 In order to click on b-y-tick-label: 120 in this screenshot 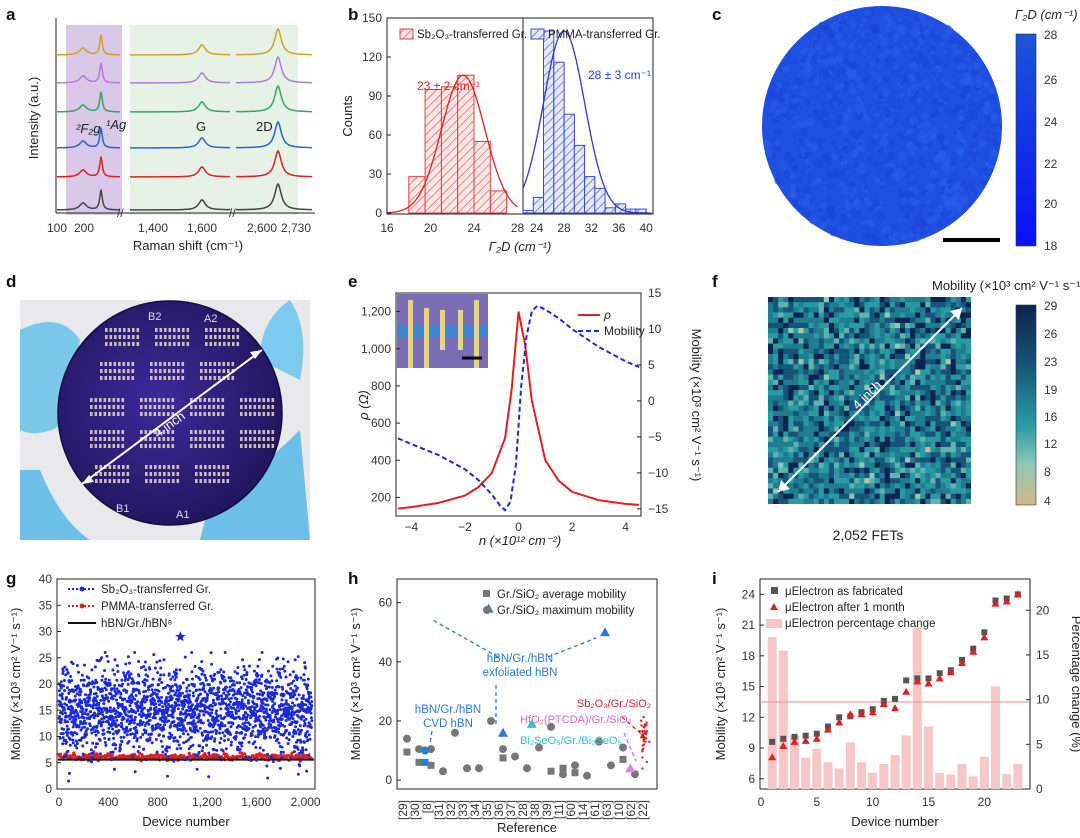, I will do `click(372, 57)`.